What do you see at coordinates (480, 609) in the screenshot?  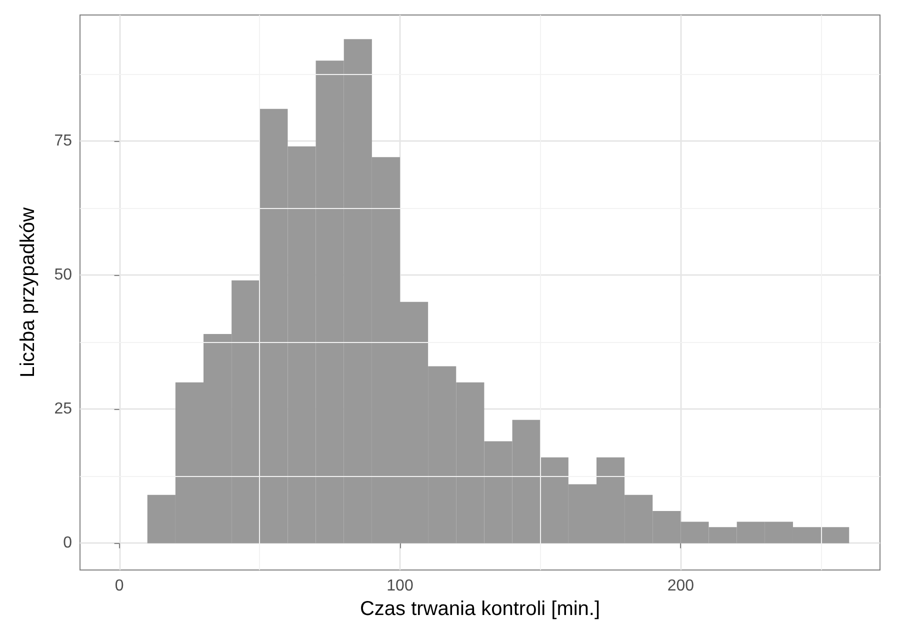 I see `x-axis-title: Czas trwania kontroli [min.]` at bounding box center [480, 609].